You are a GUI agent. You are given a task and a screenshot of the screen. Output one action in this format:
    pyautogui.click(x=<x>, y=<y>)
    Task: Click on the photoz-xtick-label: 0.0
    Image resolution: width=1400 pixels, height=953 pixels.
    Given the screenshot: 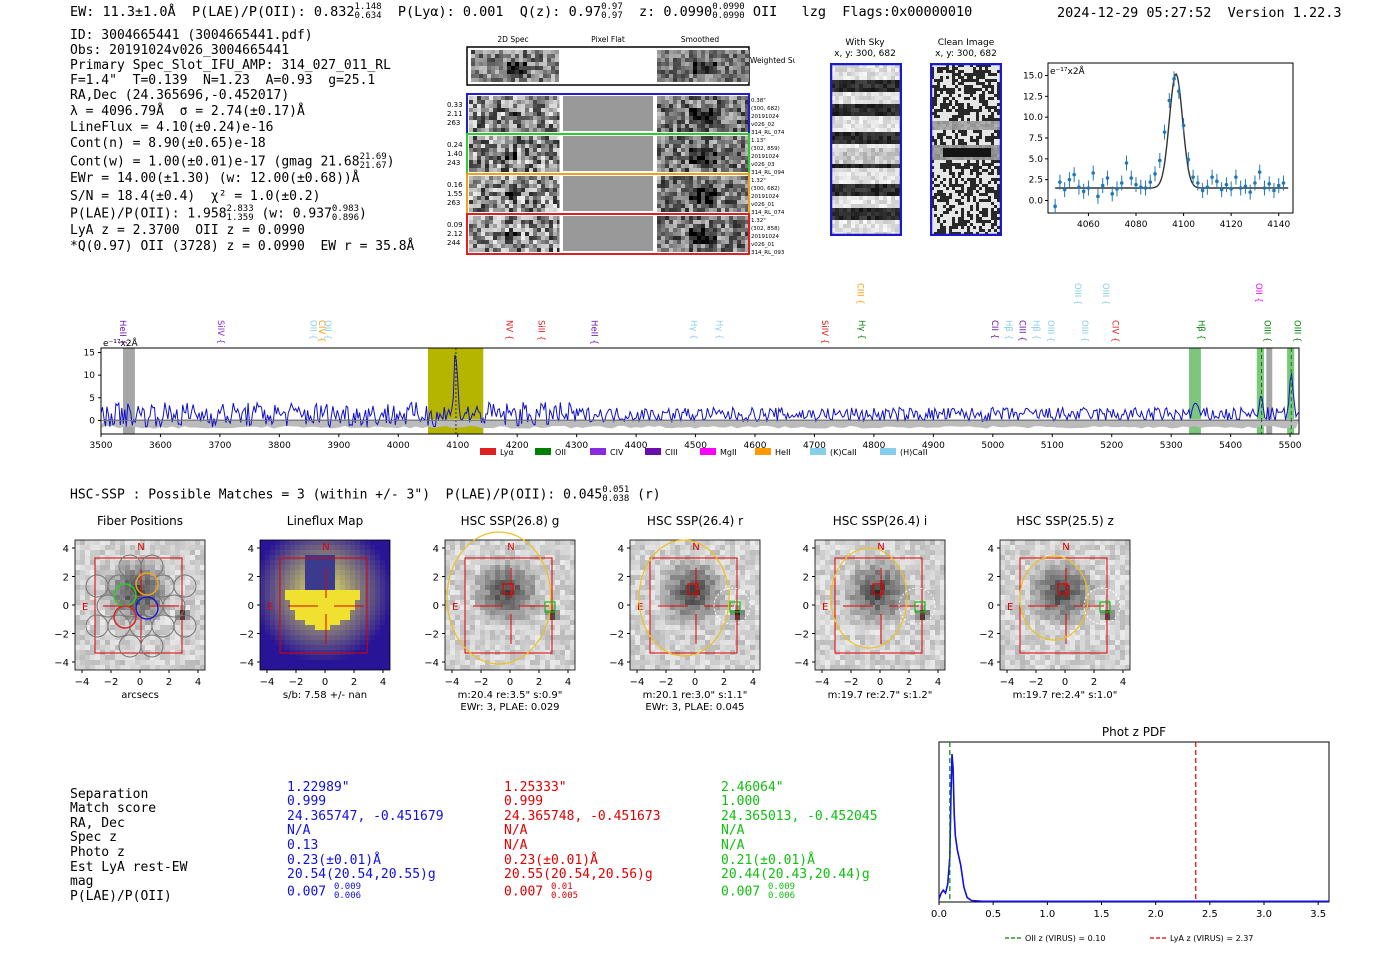 What is the action you would take?
    pyautogui.click(x=939, y=914)
    